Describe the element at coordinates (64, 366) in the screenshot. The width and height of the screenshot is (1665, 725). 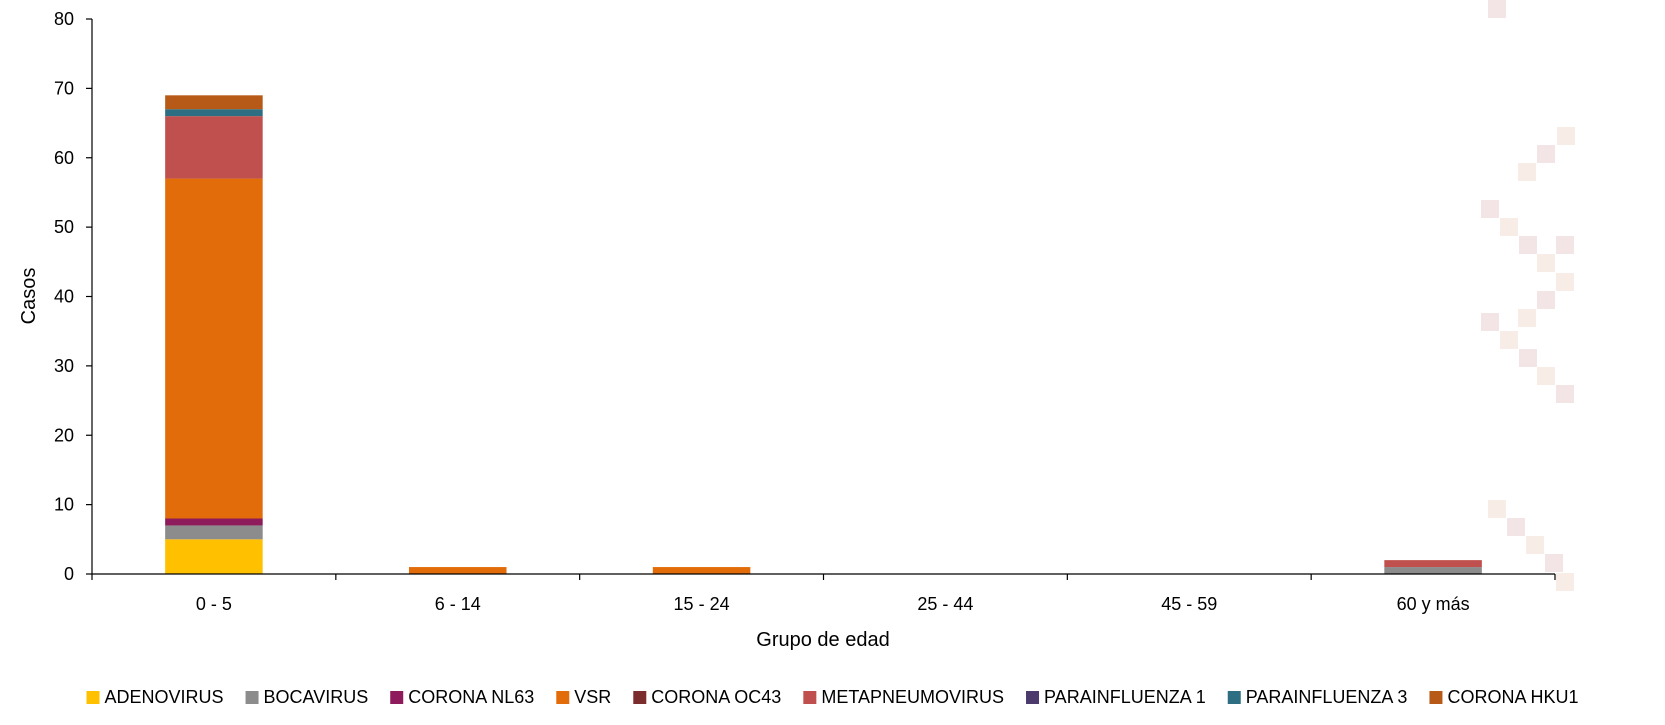
I see `y-tick-label: 30` at that location.